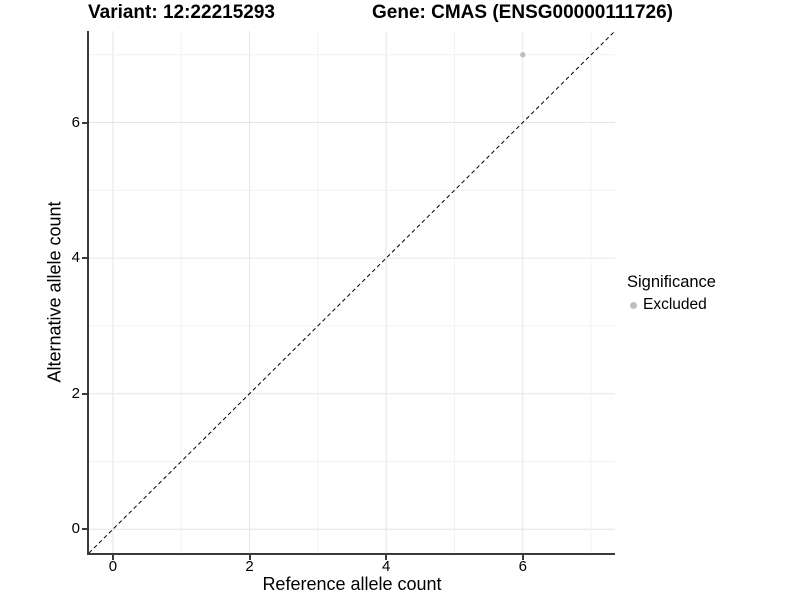 This screenshot has height=600, width=800. What do you see at coordinates (75, 258) in the screenshot?
I see `y-tick-label: 4` at bounding box center [75, 258].